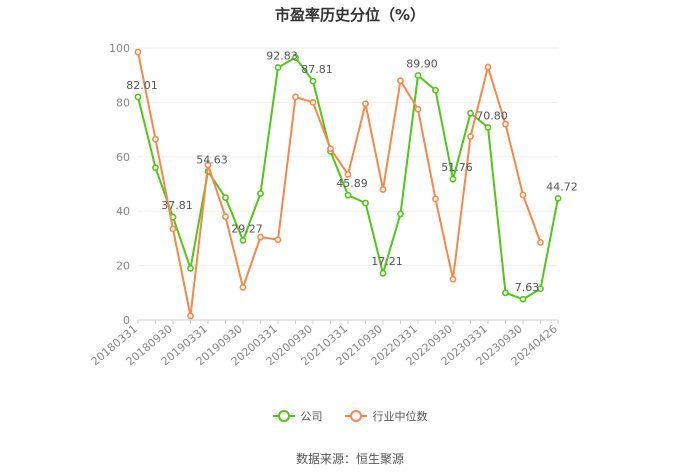  Describe the element at coordinates (355, 416) in the screenshot. I see `legend-swatch-industry-icon` at that location.